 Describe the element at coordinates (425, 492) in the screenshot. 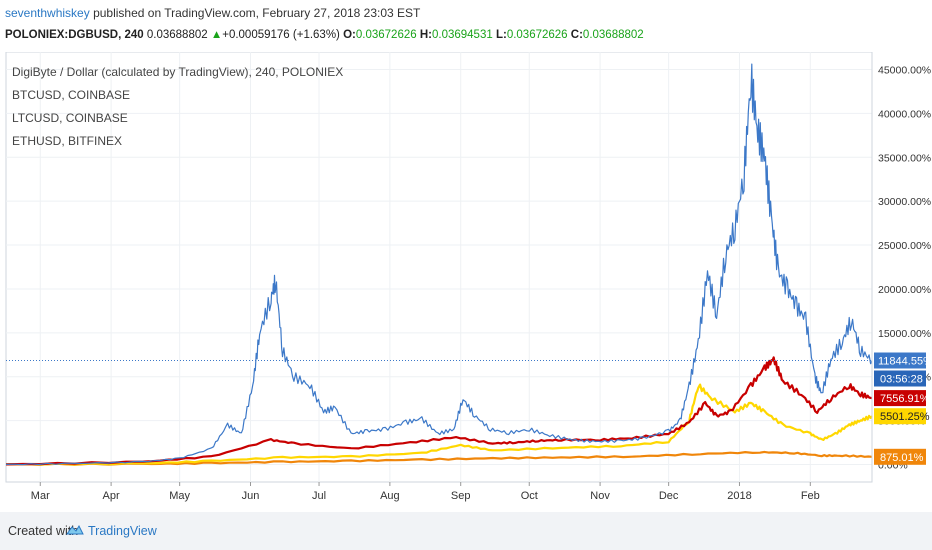

I see `x-axis: Mar Apr May Jun Jul Aug Sep Oct Nov Dec 2018 Feb` at that location.